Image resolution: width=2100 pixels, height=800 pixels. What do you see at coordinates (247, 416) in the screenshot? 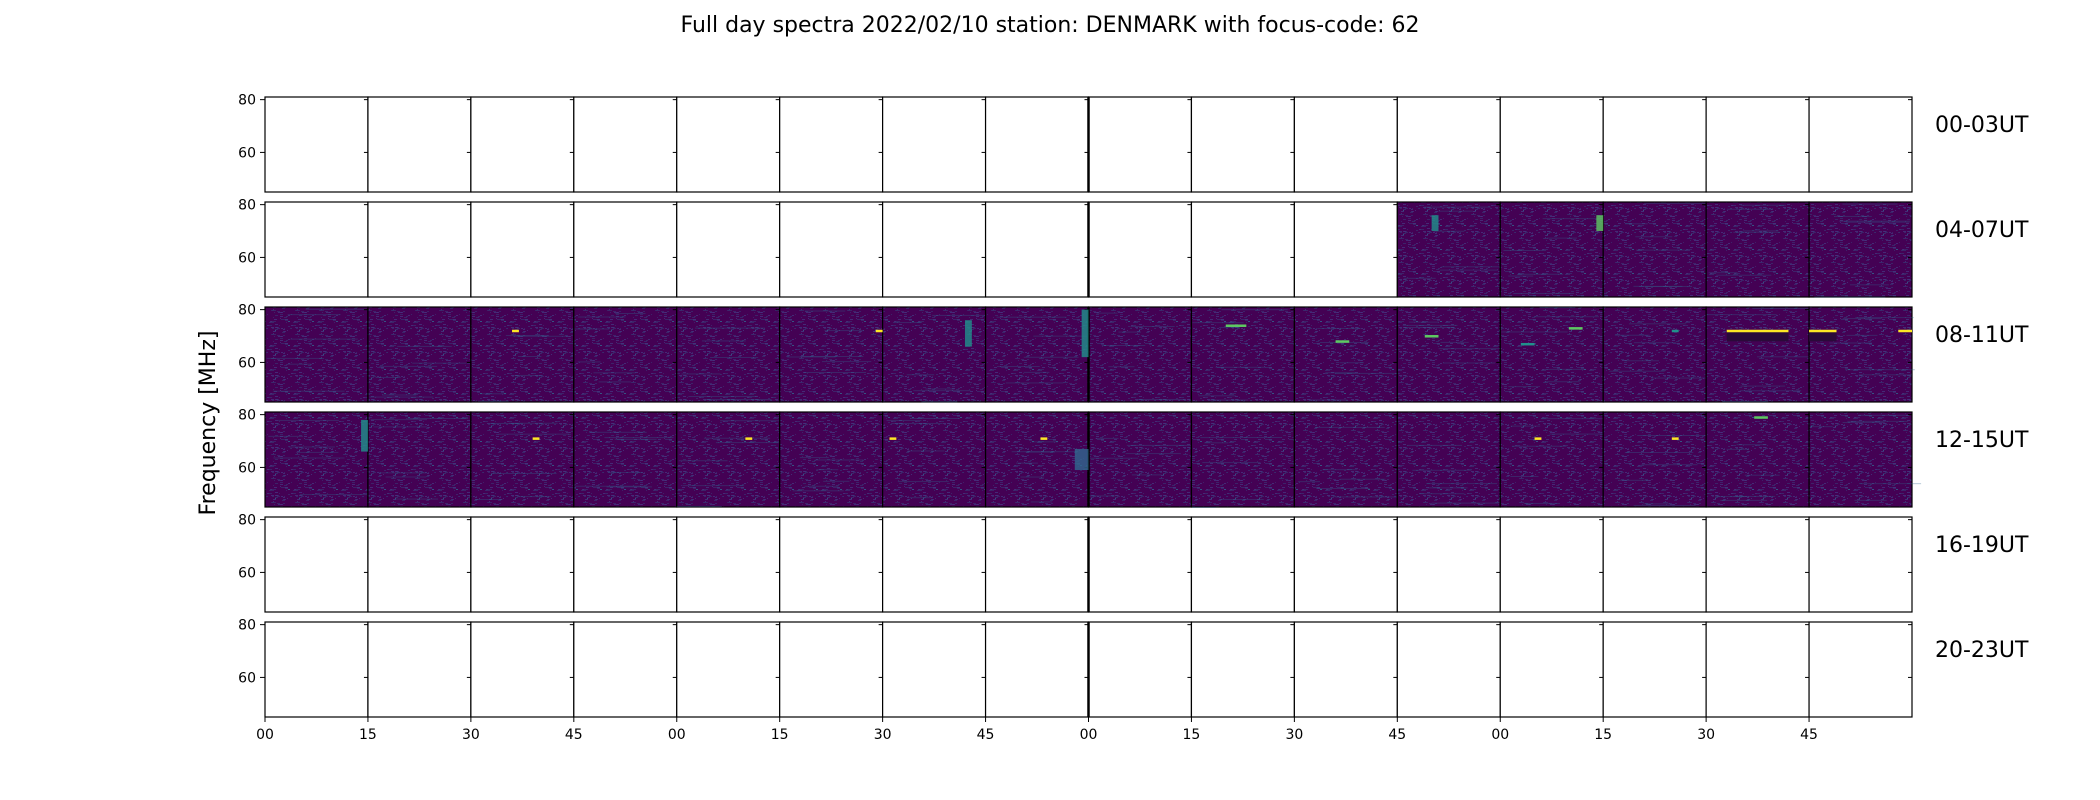
I see `y-tick-label: 80` at bounding box center [247, 416].